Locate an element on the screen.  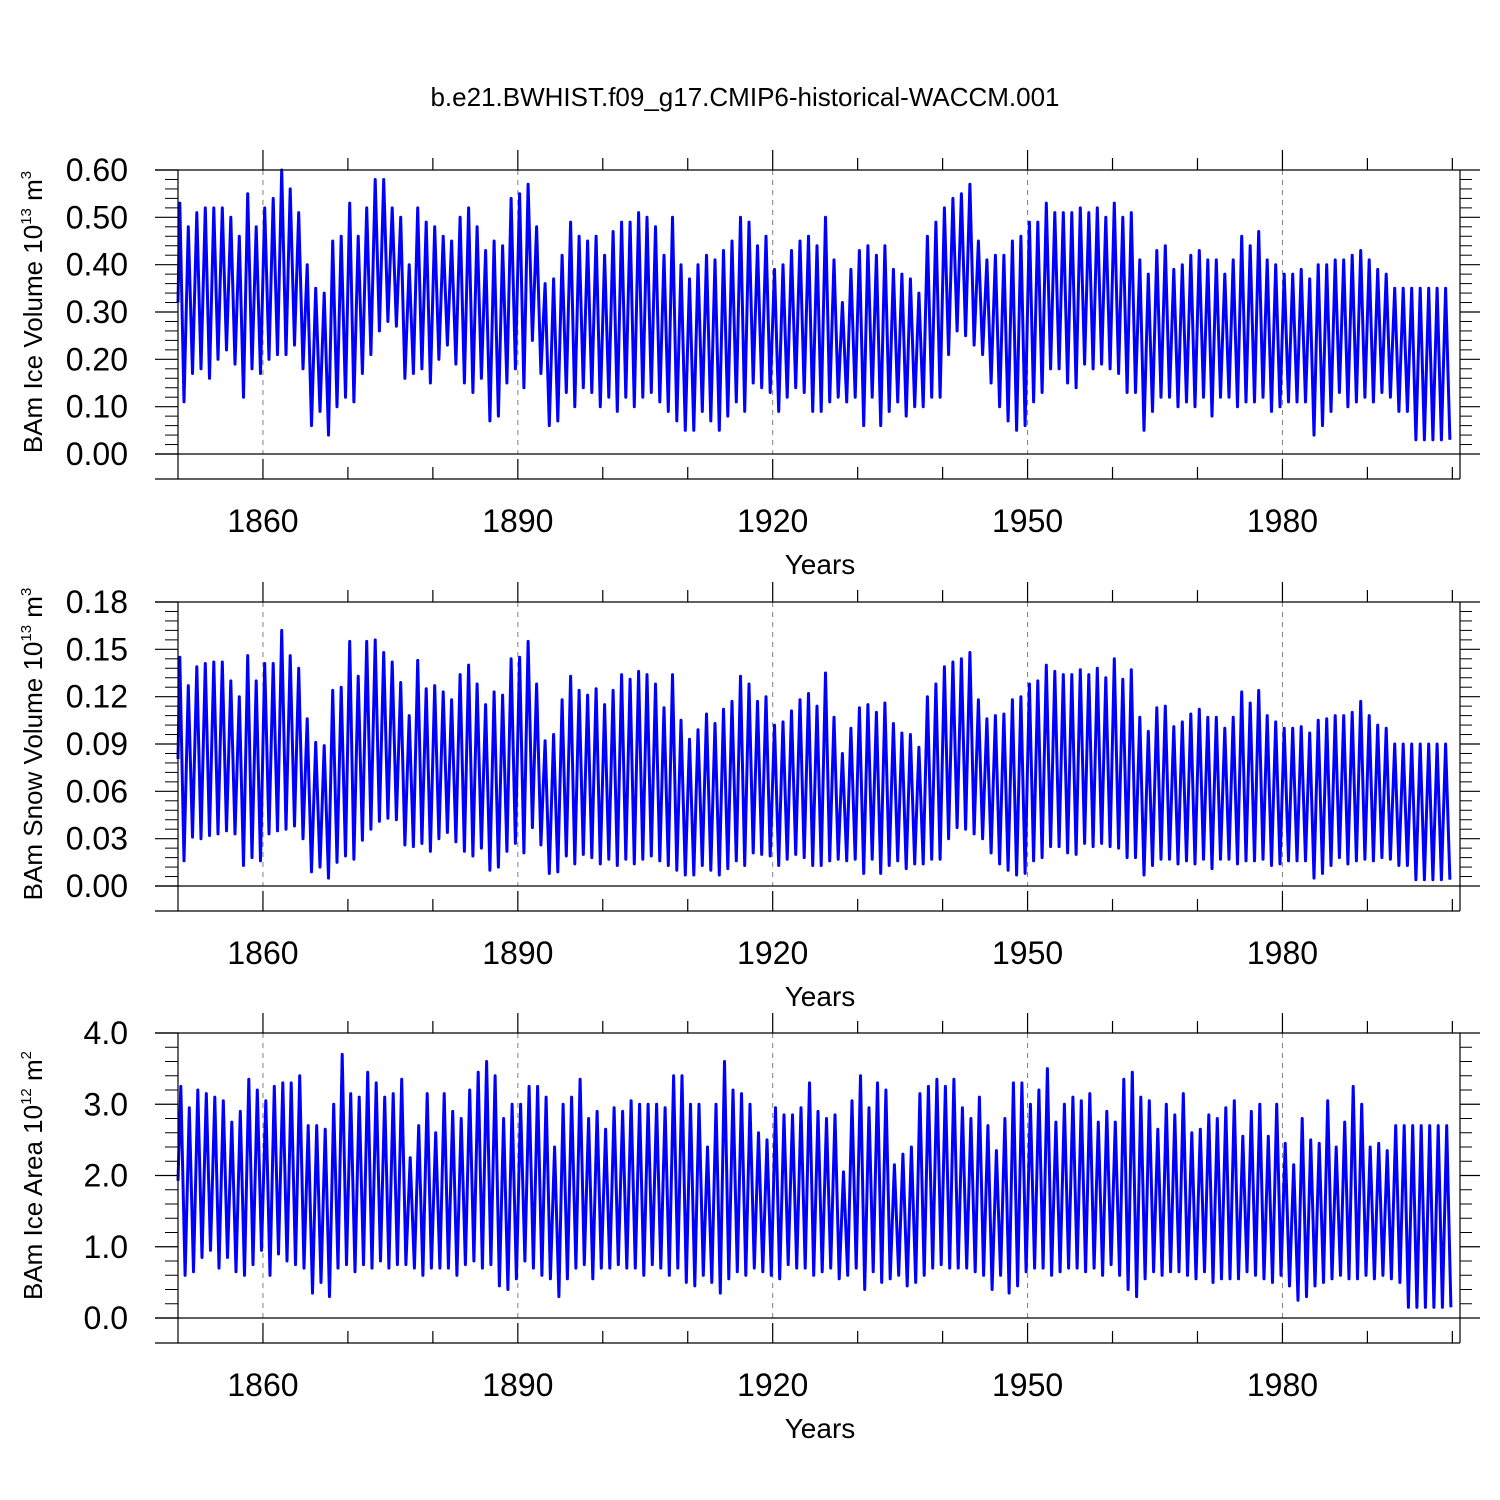
y-tick-label: 3.0 is located at coordinates (106, 1104).